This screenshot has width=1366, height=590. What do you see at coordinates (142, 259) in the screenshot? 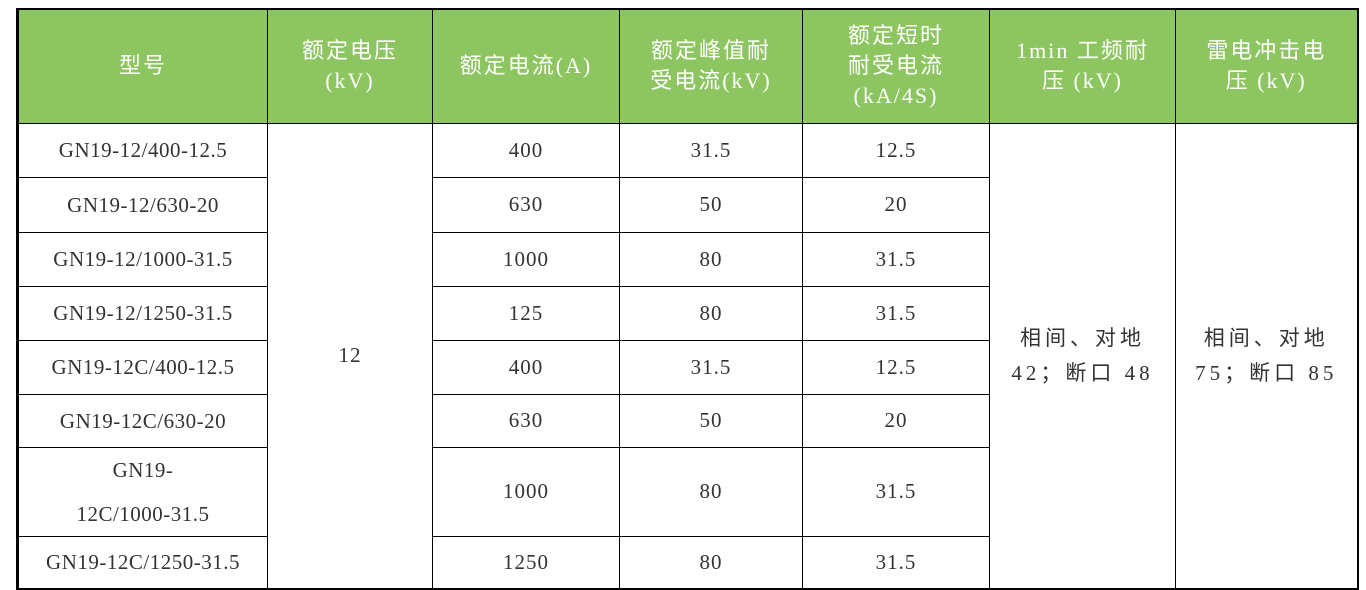
I see `model-cell: GN19-12/1000-31.5` at bounding box center [142, 259].